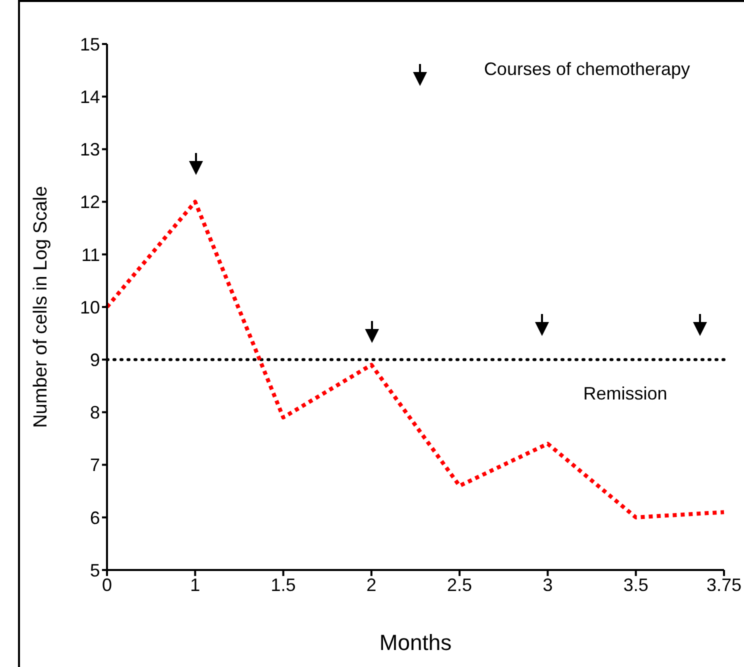 This screenshot has width=744, height=667. Describe the element at coordinates (90, 150) in the screenshot. I see `y-tick-label: 13` at that location.